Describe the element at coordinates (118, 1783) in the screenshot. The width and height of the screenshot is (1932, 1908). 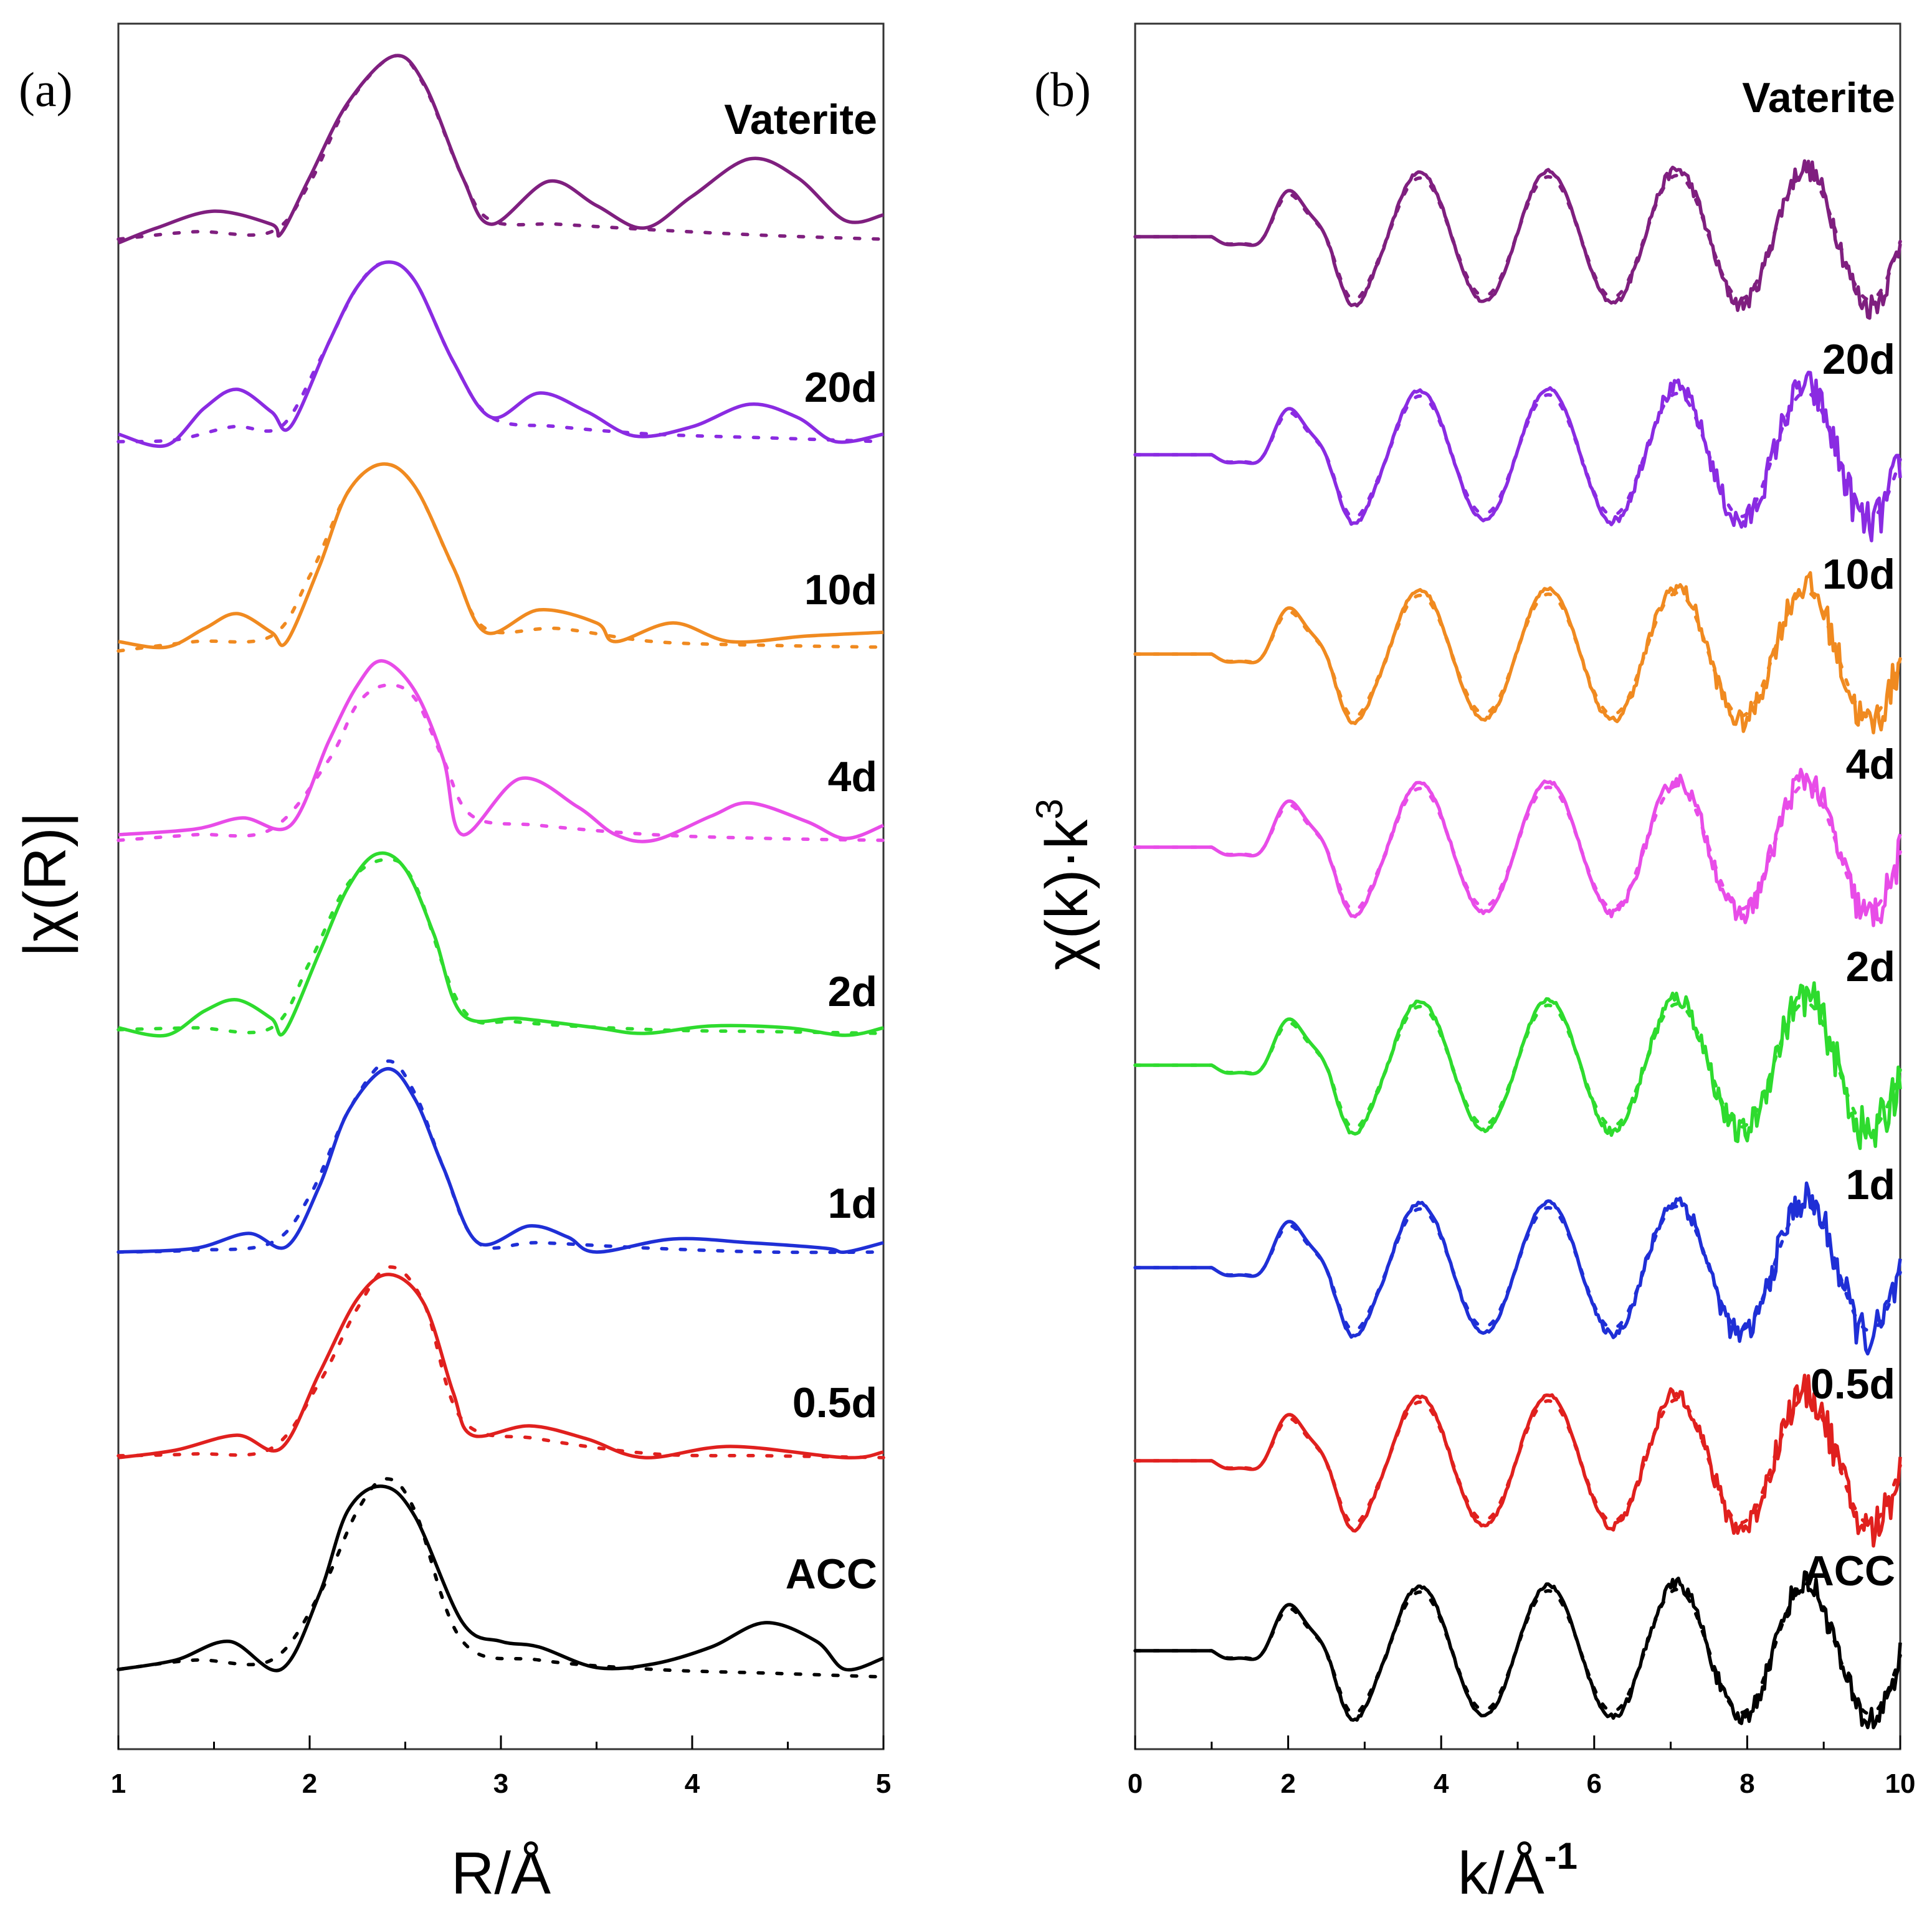
I see `a-x-tick-label-0: 1` at that location.